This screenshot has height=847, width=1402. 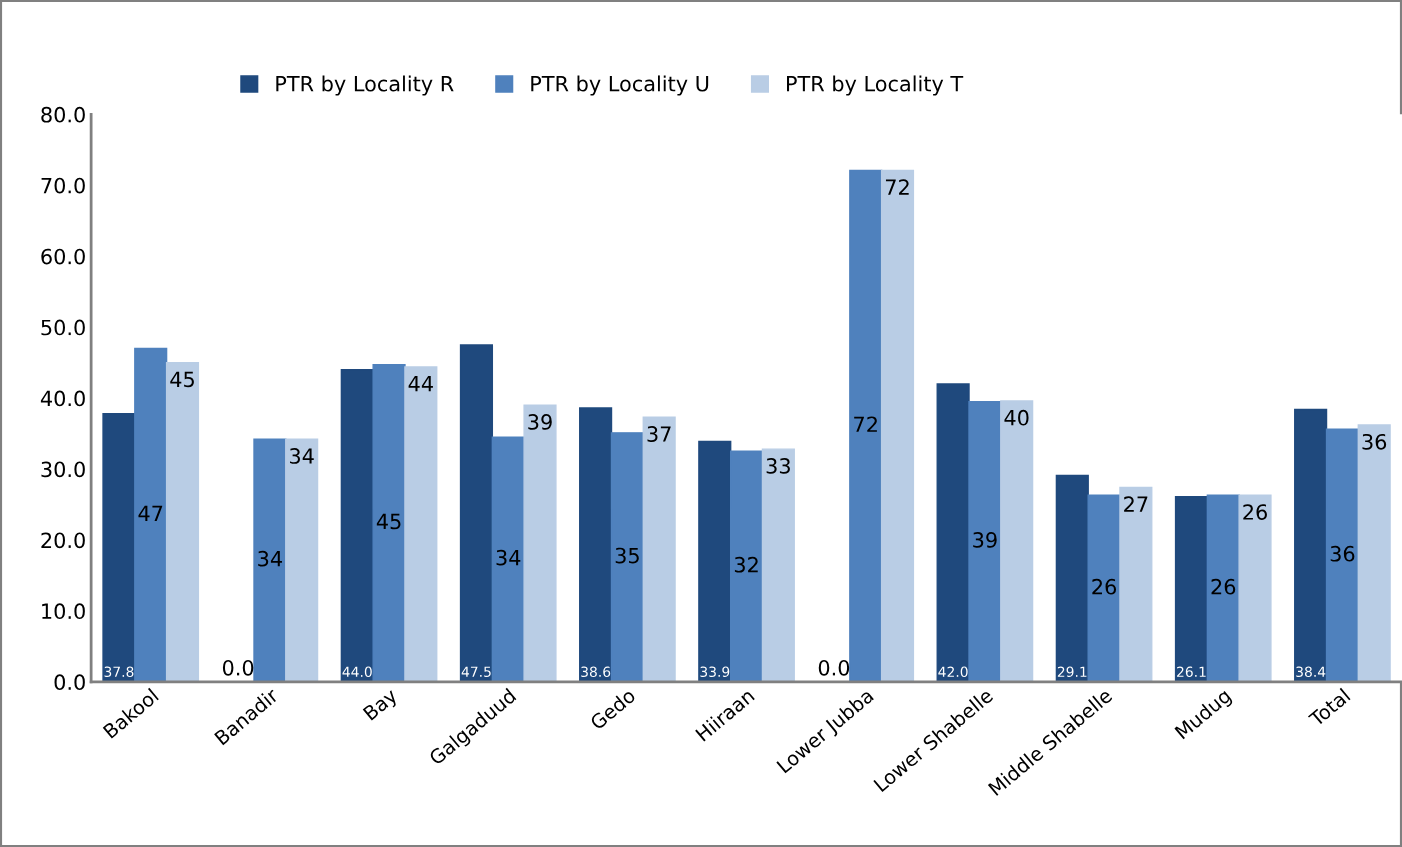 What do you see at coordinates (476, 672) in the screenshot?
I see `data-label: 47.5` at bounding box center [476, 672].